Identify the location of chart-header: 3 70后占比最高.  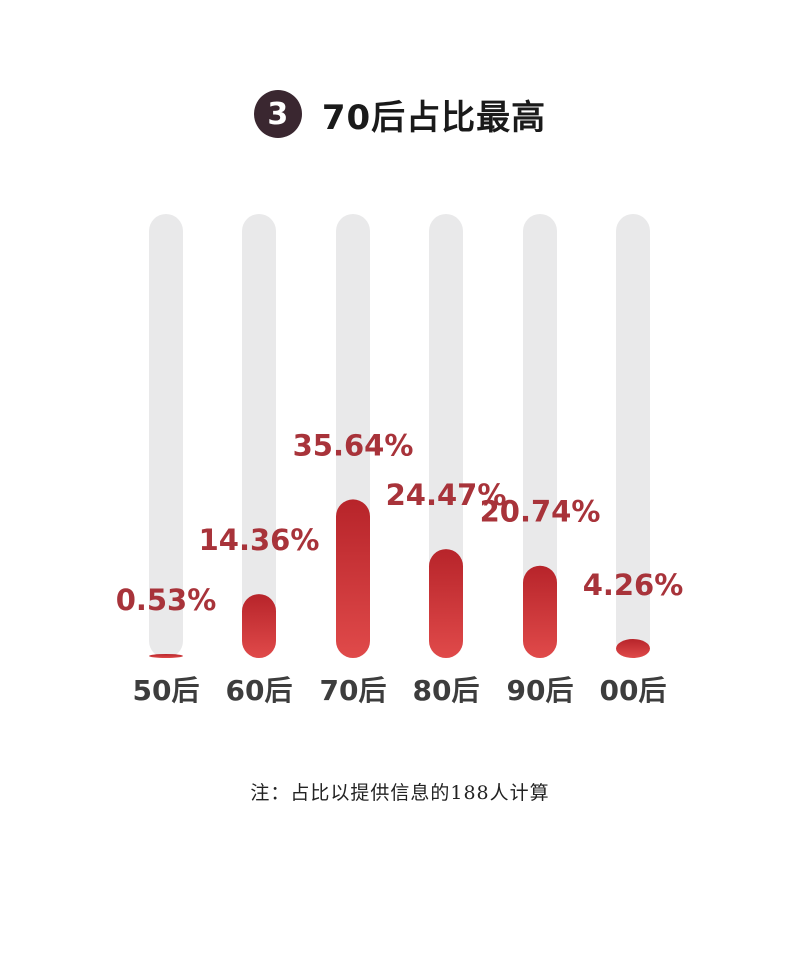
(400, 114).